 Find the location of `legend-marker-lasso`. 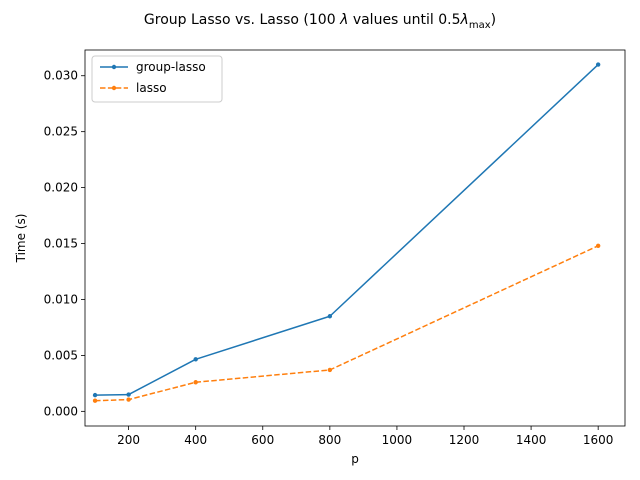

legend-marker-lasso is located at coordinates (114, 88).